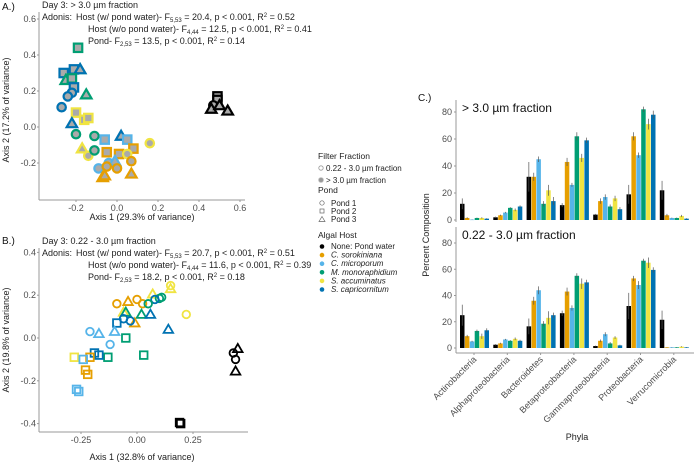 The image size is (698, 464). What do you see at coordinates (90, 5) in the screenshot?
I see `panel-a-title: Day 3: > 3.0 µm fraction` at bounding box center [90, 5].